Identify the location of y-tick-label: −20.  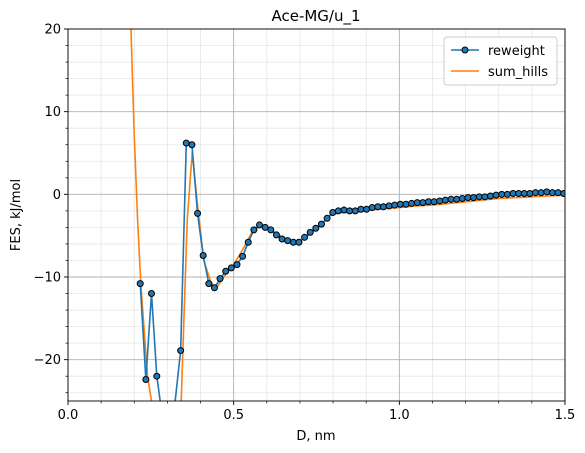
(47, 360).